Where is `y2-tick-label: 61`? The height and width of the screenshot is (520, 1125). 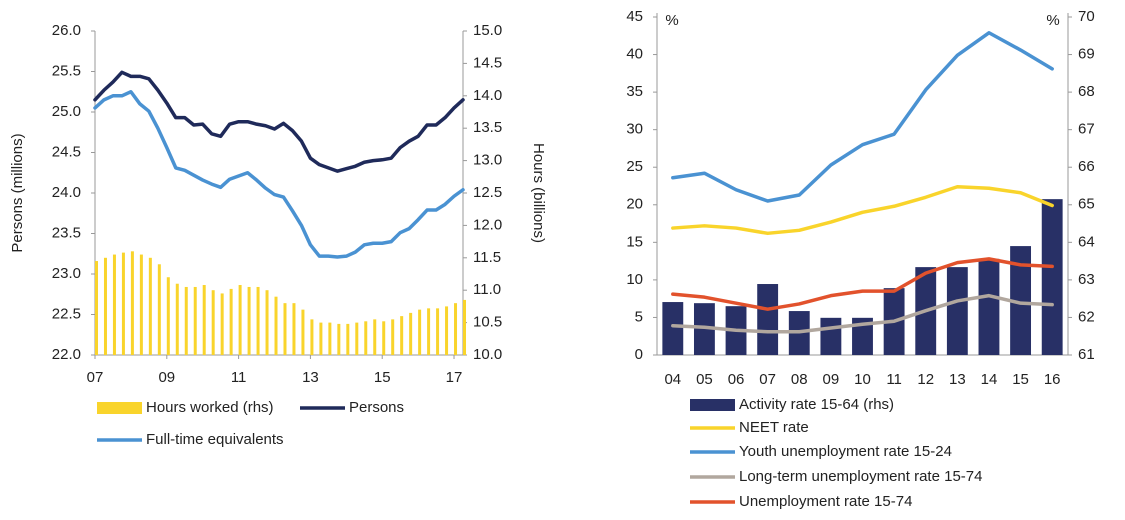 y2-tick-label: 61 is located at coordinates (1086, 354).